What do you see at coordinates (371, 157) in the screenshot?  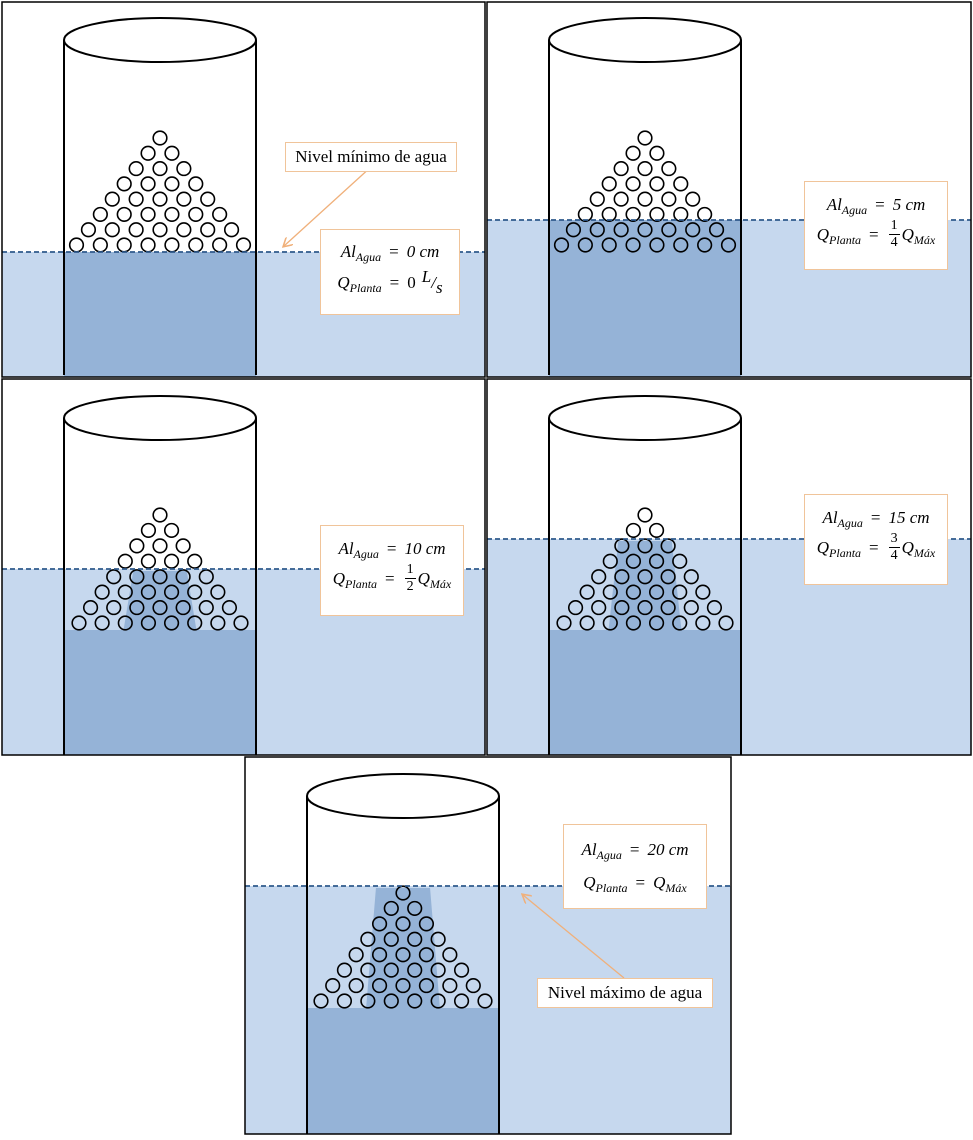 I see `min-level-note: Nivel mínimo de agua` at bounding box center [371, 157].